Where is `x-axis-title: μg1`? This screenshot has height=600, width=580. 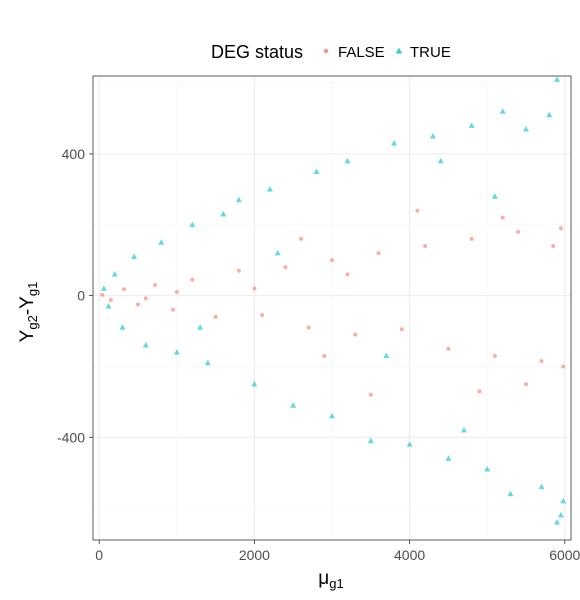 x-axis-title: μg1 is located at coordinates (330, 579).